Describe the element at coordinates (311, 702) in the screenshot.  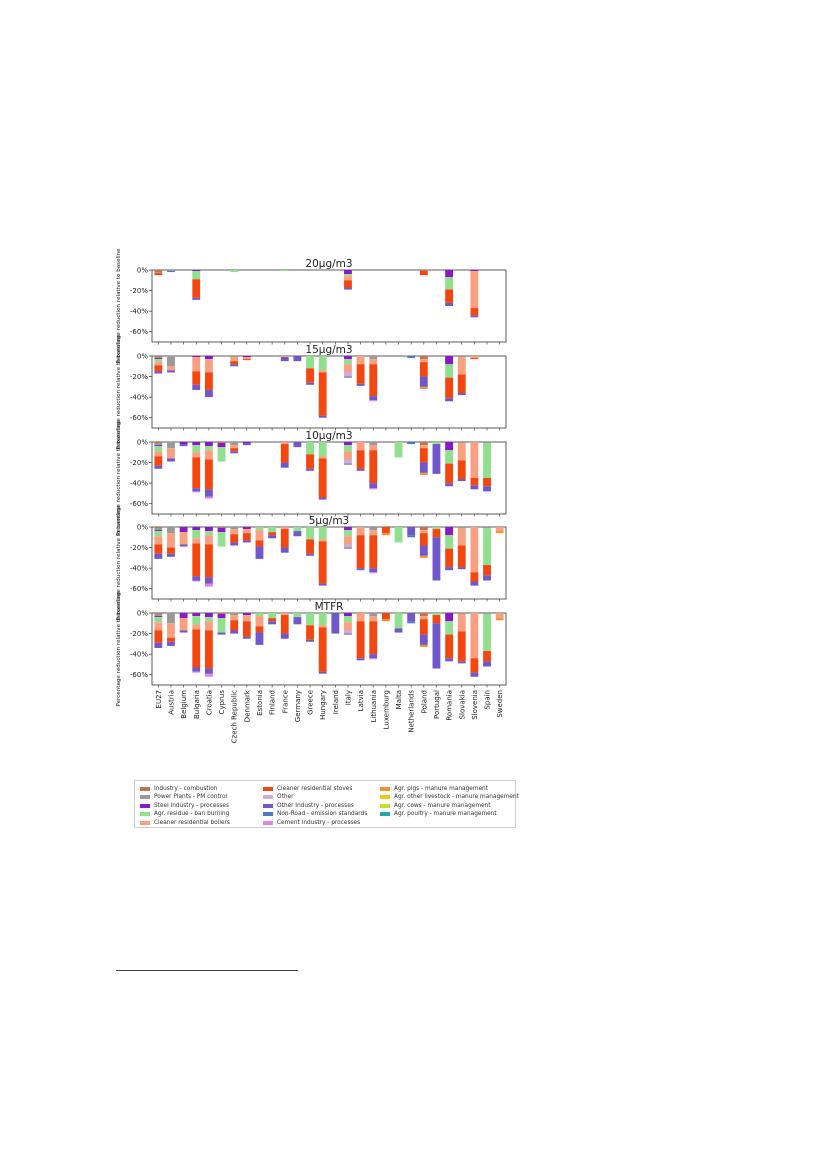
I see `country-label: Greece` at that location.